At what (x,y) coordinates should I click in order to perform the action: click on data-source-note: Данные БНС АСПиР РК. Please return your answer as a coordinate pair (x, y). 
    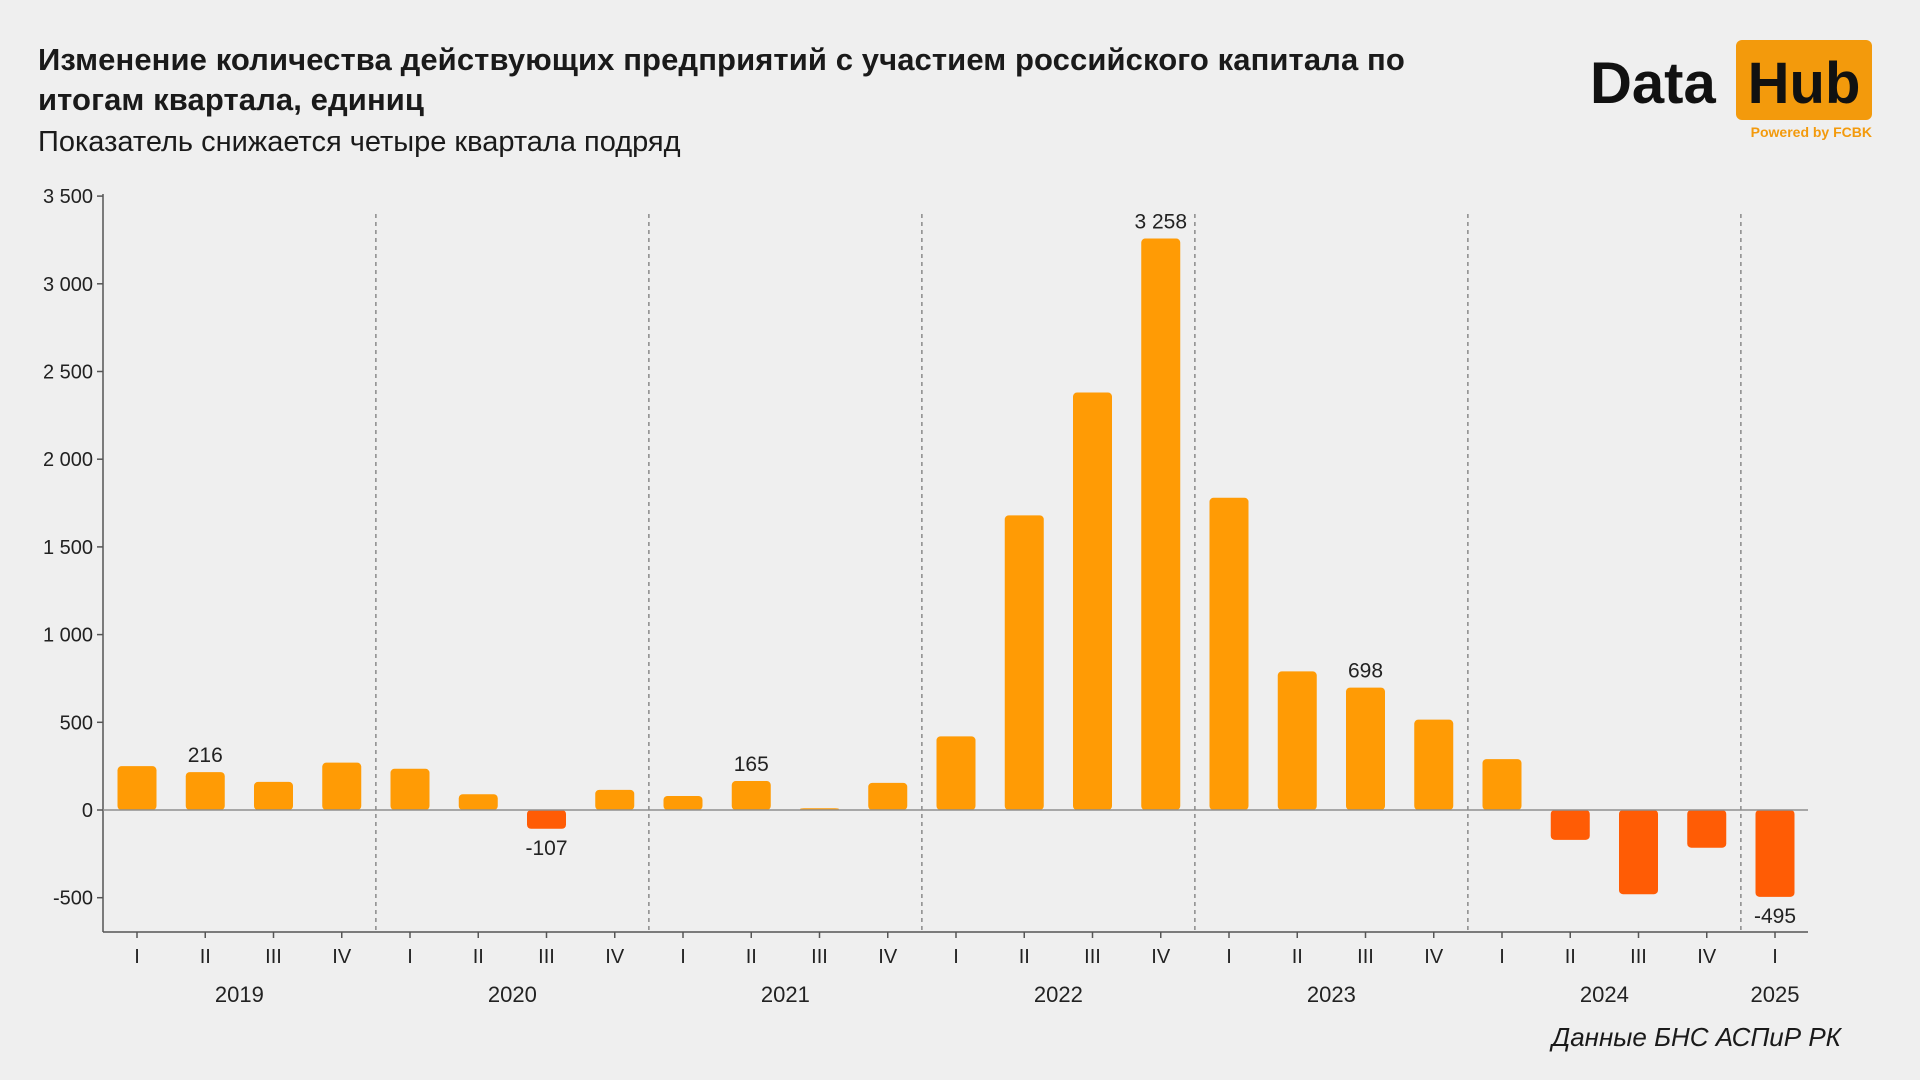
    Looking at the image, I should click on (1696, 1037).